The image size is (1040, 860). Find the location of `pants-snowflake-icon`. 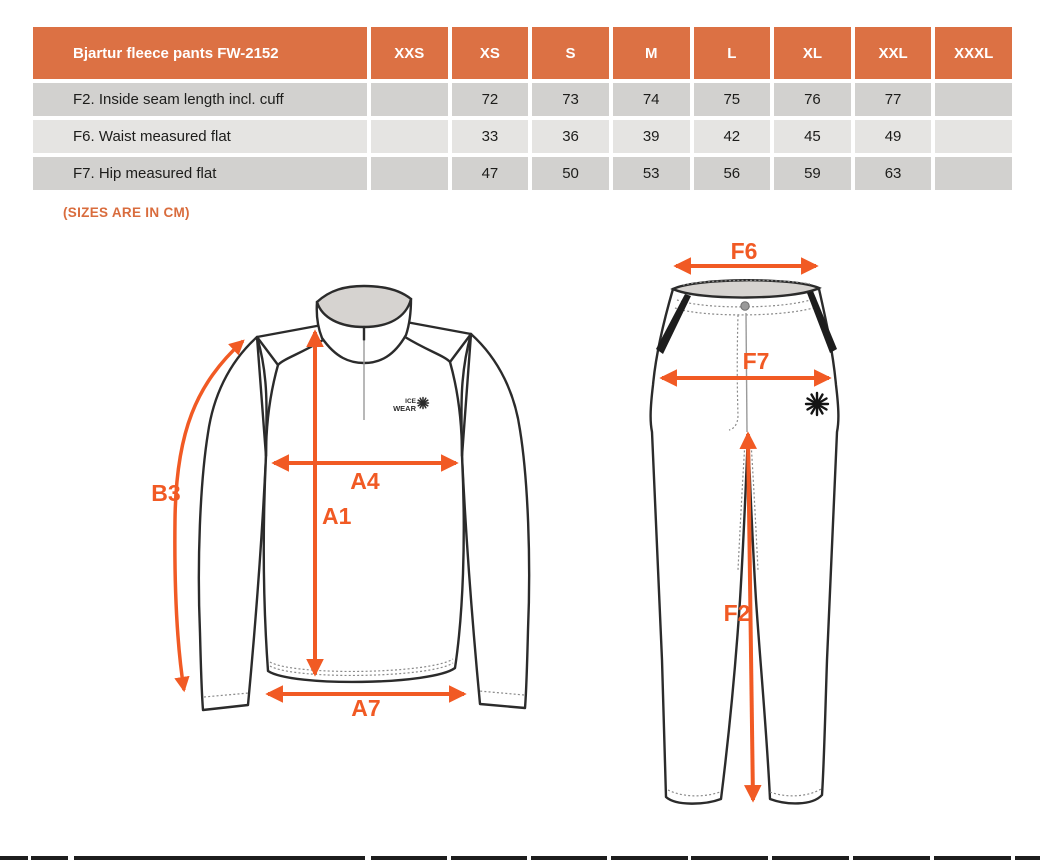

pants-snowflake-icon is located at coordinates (817, 404).